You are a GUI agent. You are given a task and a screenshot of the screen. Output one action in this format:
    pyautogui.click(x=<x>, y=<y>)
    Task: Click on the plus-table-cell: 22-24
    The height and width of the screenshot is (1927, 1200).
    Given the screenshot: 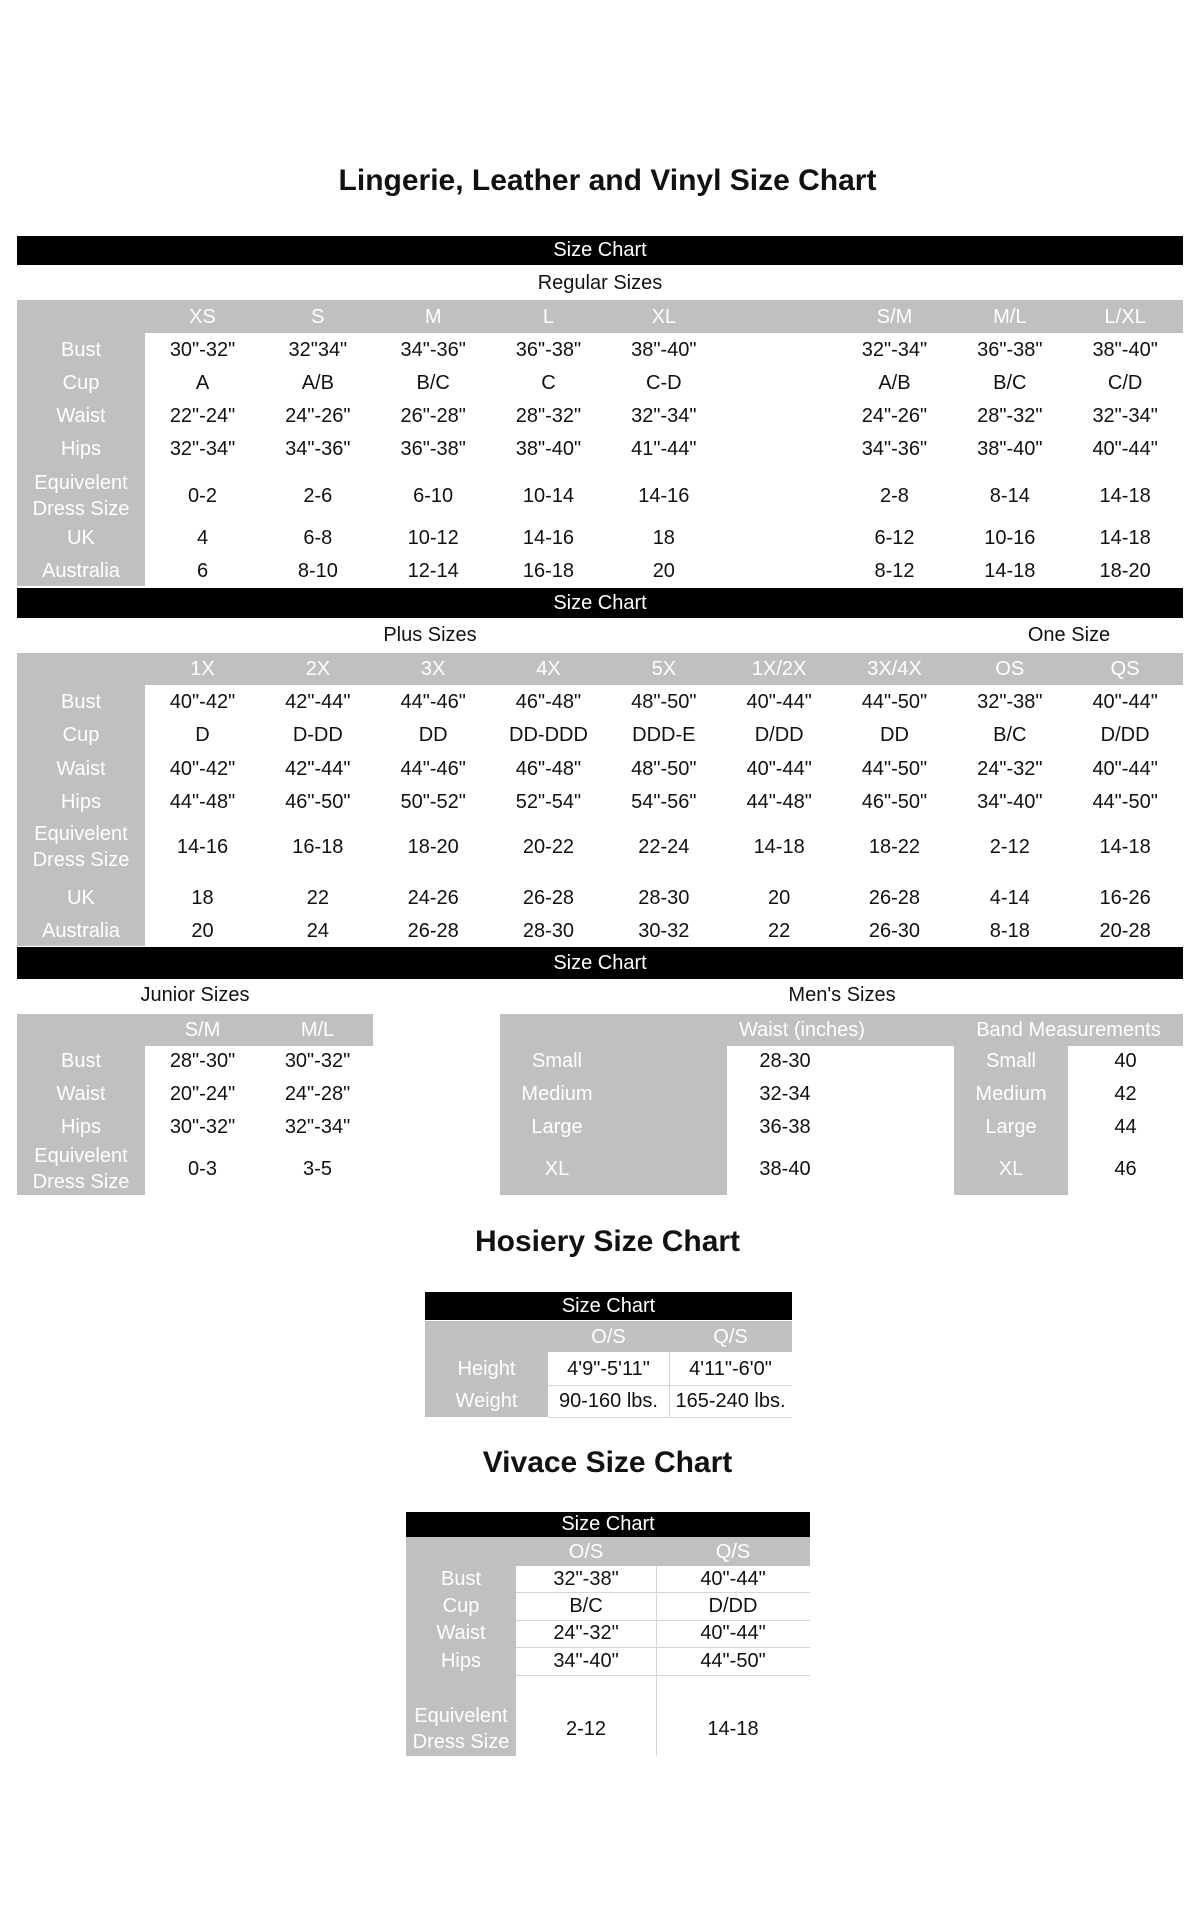 What is the action you would take?
    pyautogui.click(x=664, y=847)
    